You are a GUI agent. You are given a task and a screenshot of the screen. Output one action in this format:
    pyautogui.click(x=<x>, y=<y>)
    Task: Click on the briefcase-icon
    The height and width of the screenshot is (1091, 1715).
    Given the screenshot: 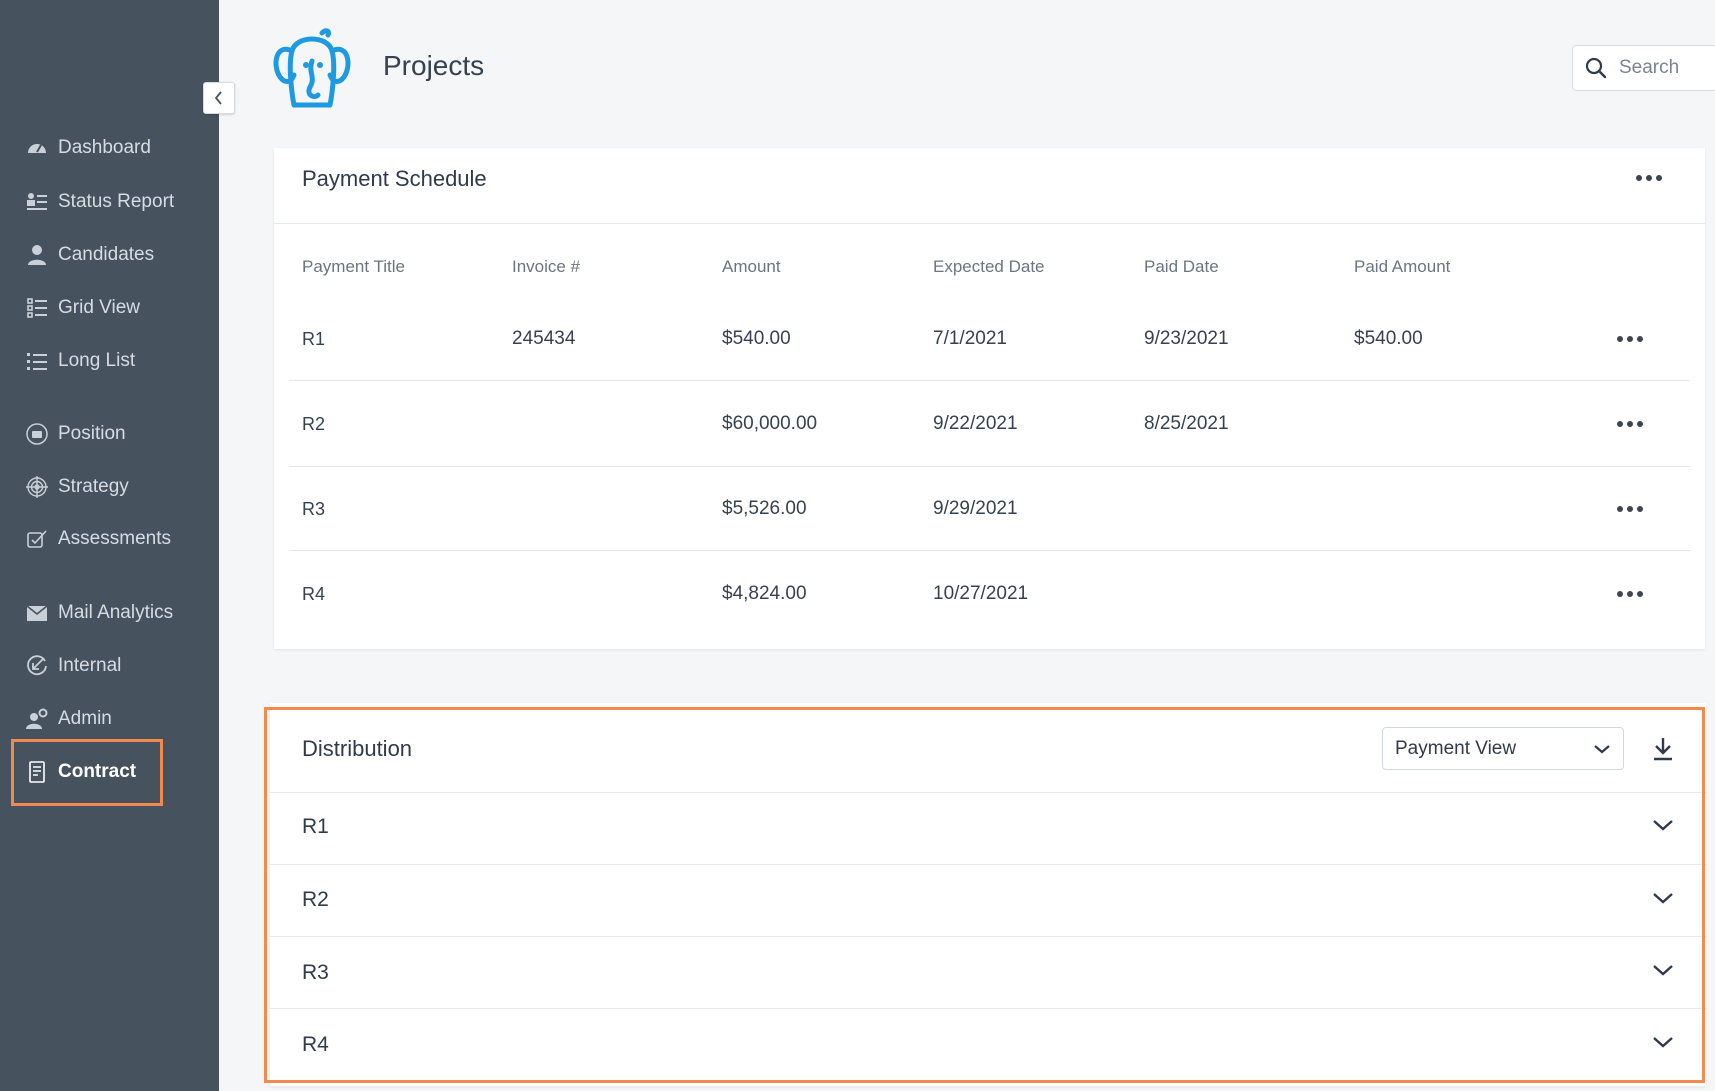 What is the action you would take?
    pyautogui.click(x=37, y=434)
    